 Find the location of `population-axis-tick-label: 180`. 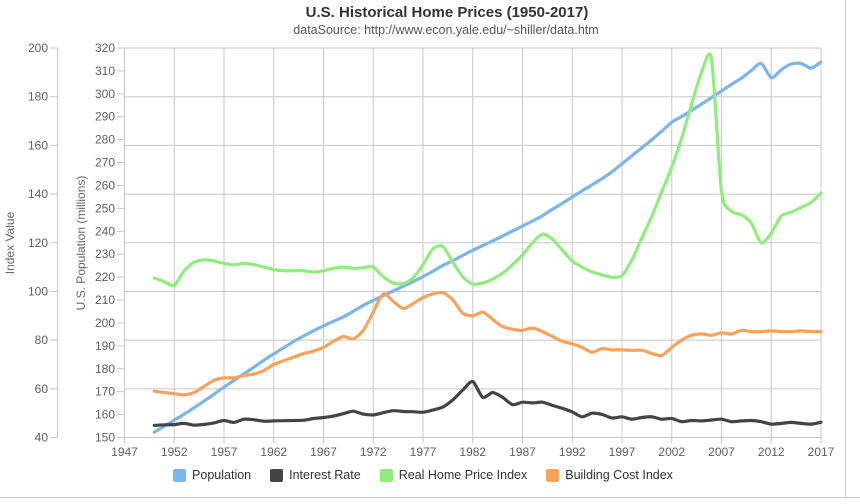

population-axis-tick-label: 180 is located at coordinates (105, 369).